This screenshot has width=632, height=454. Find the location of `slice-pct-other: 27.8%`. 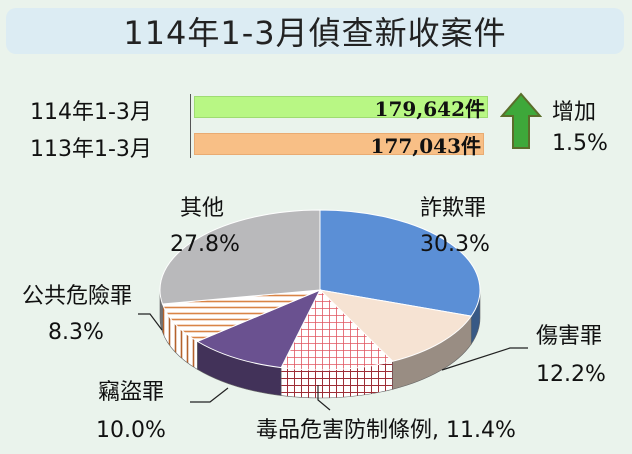

slice-pct-other: 27.8% is located at coordinates (205, 244).